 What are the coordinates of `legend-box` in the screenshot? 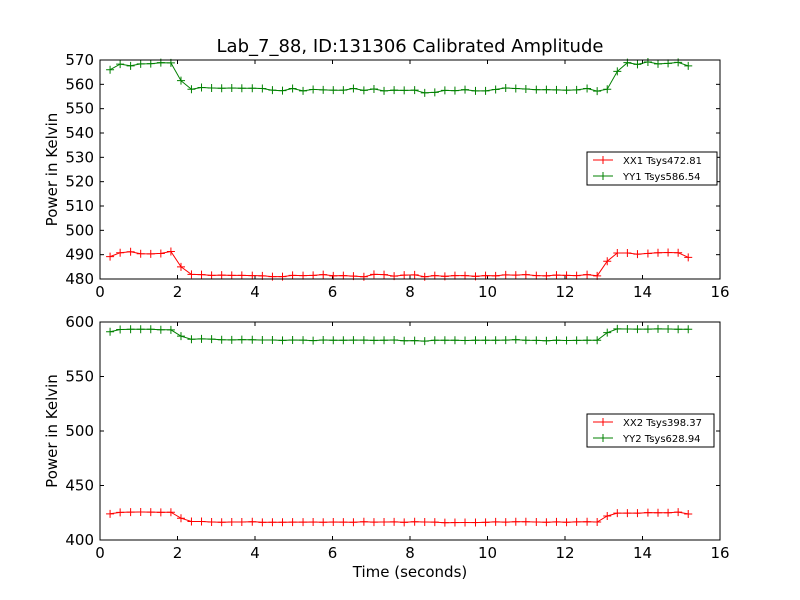 It's located at (650, 430).